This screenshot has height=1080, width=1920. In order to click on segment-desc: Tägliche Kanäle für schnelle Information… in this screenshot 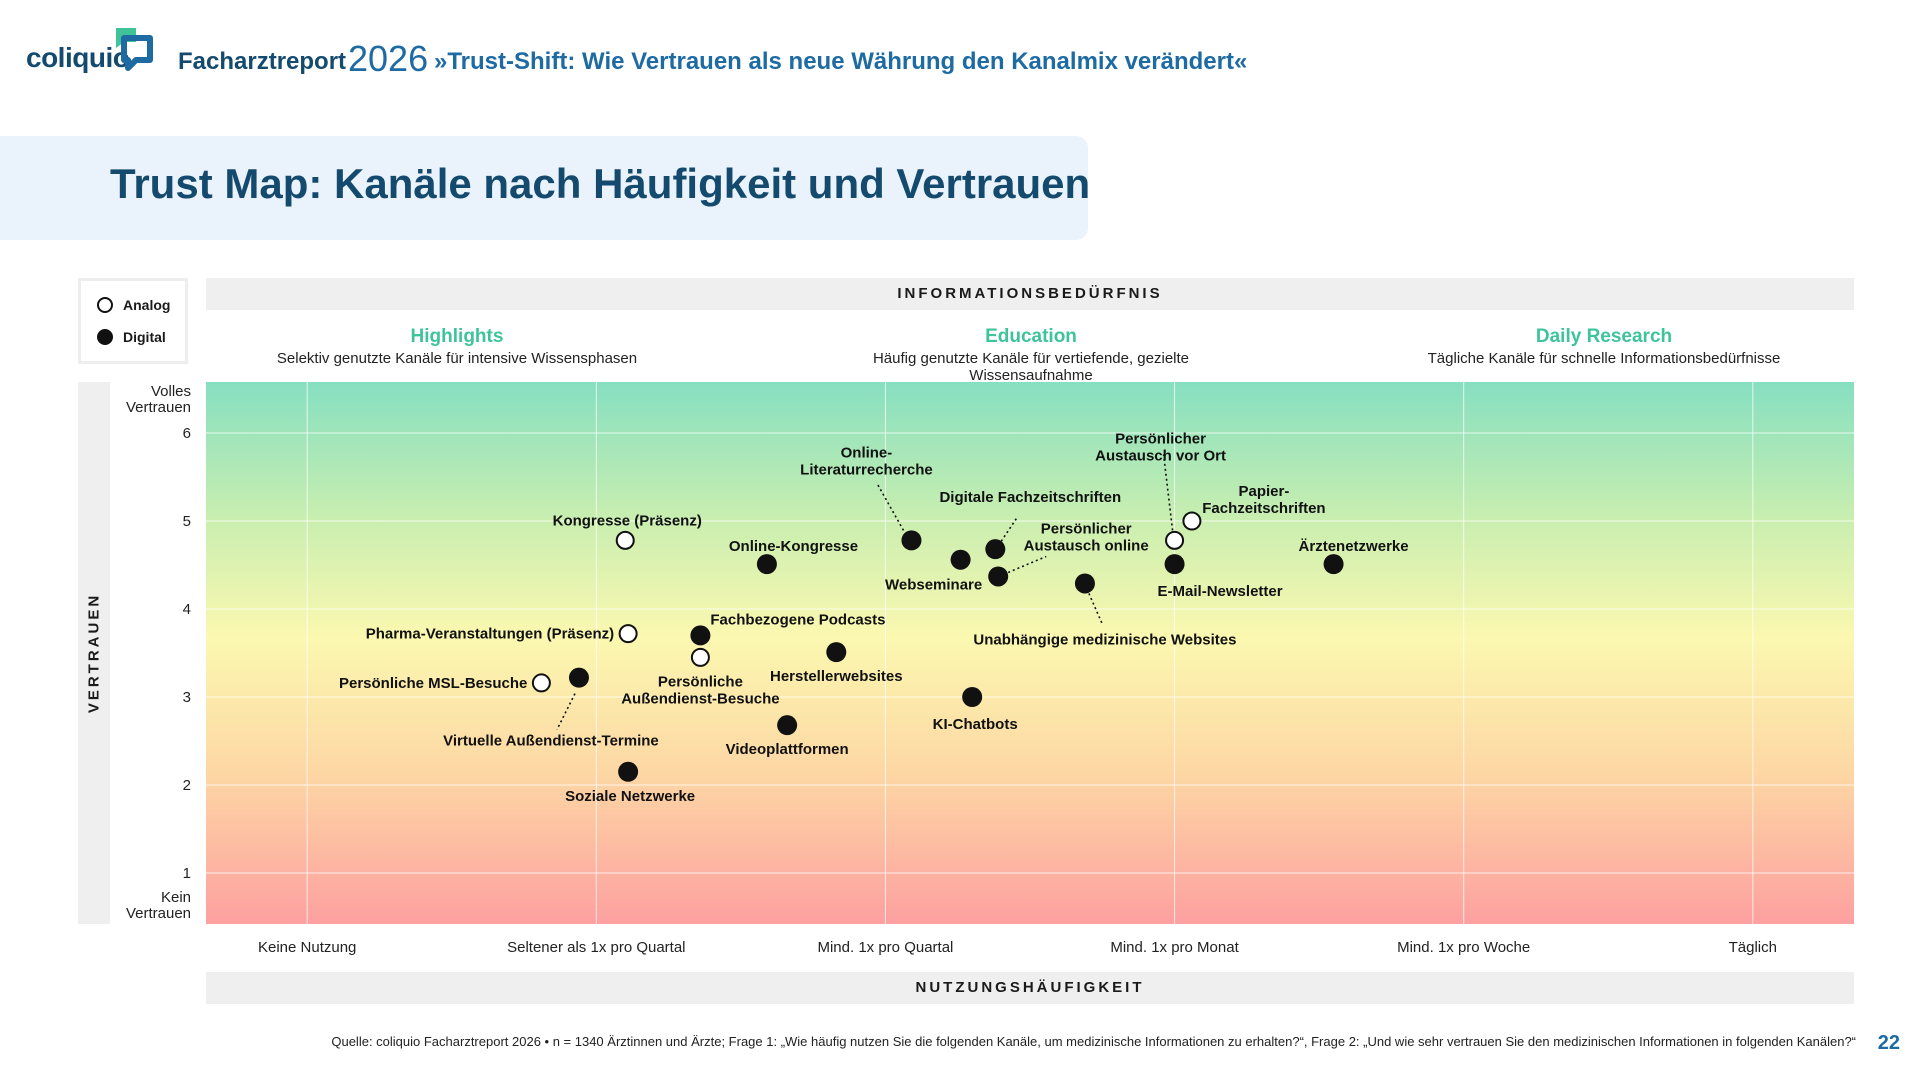, I will do `click(1604, 358)`.